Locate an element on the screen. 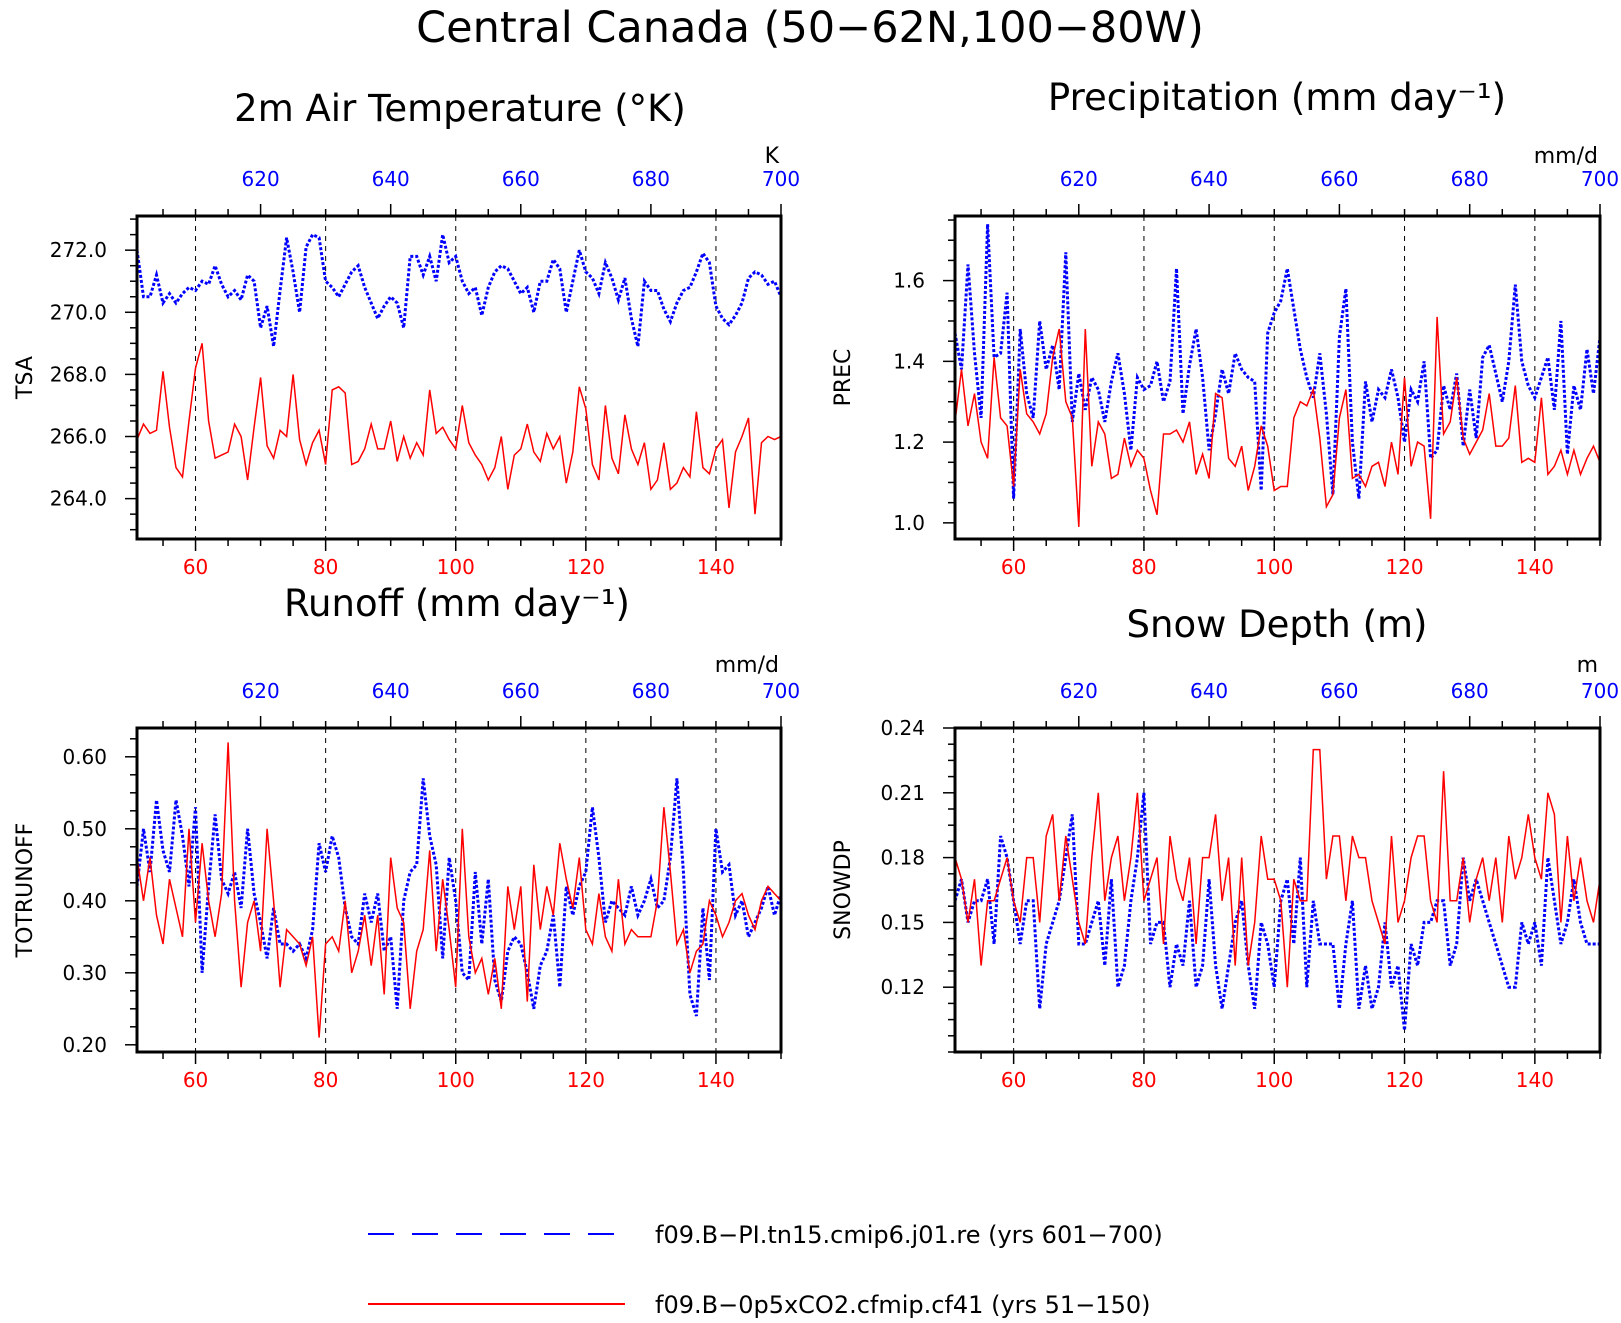 The width and height of the screenshot is (1621, 1323). y-axis-label-tsa: TSA is located at coordinates (25, 378).